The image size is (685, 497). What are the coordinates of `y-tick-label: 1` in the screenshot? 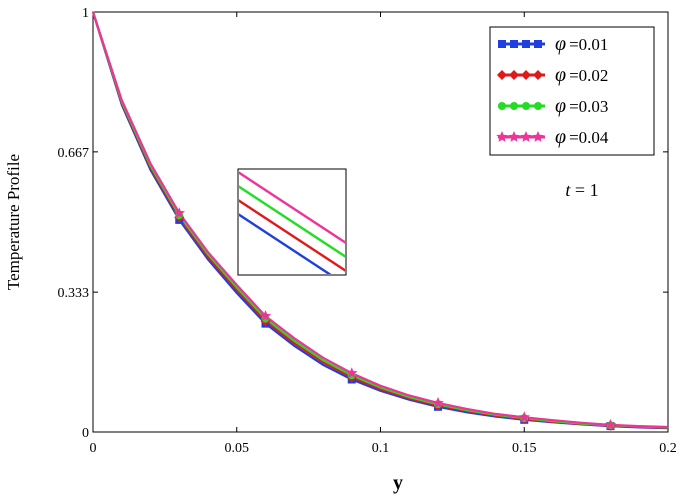 It's located at (85, 13).